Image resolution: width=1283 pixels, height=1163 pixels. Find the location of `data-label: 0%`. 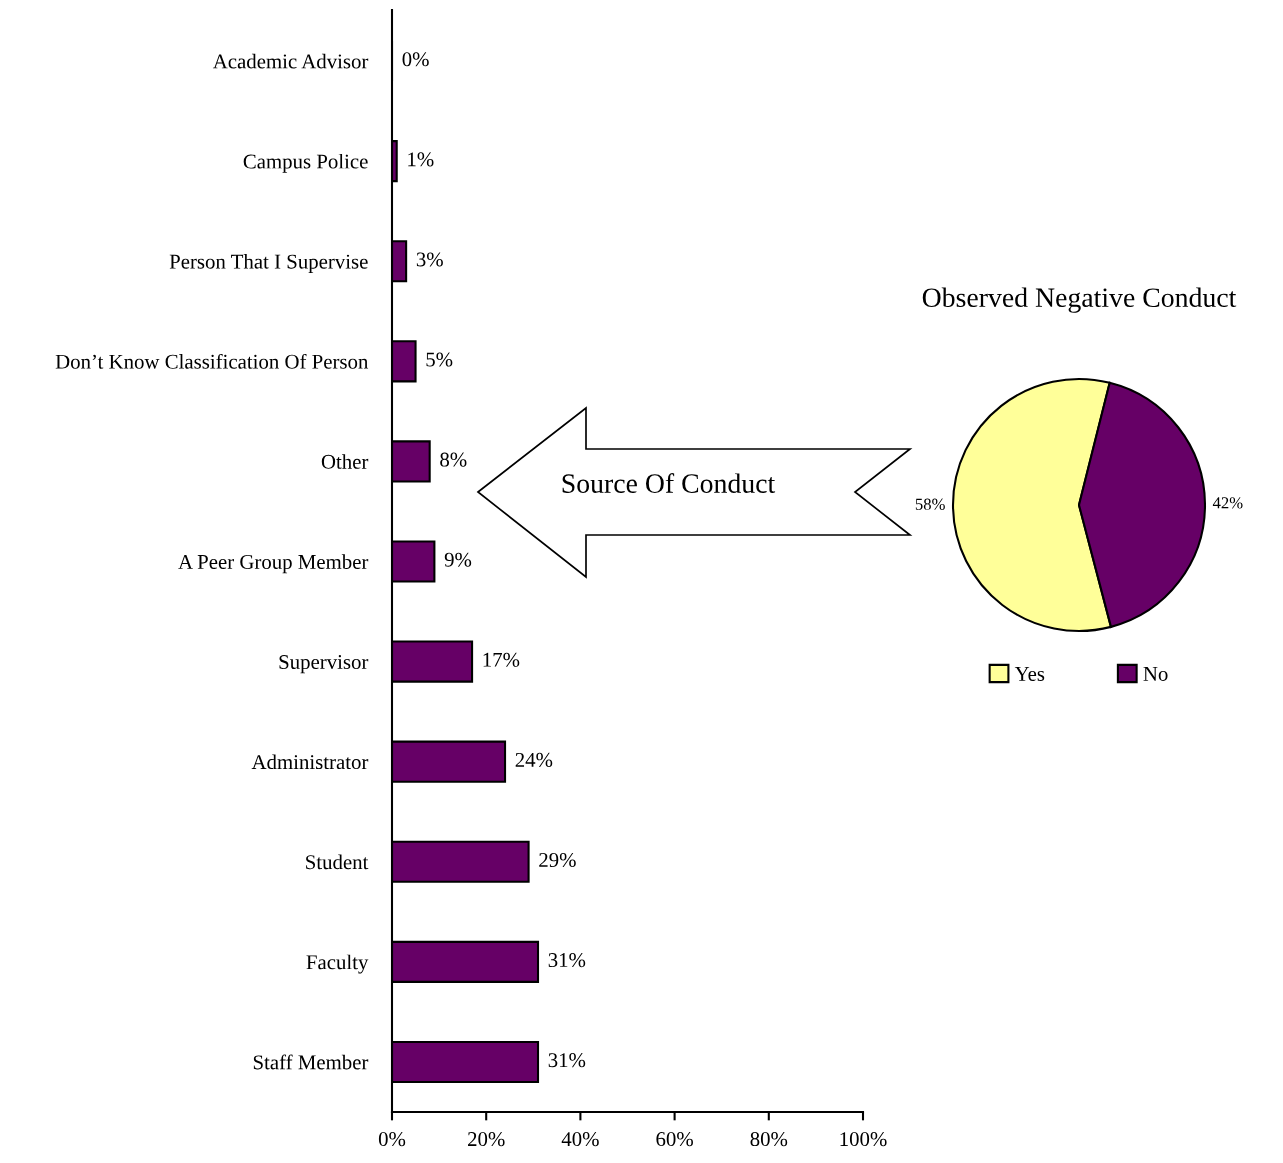

data-label: 0% is located at coordinates (415, 59).